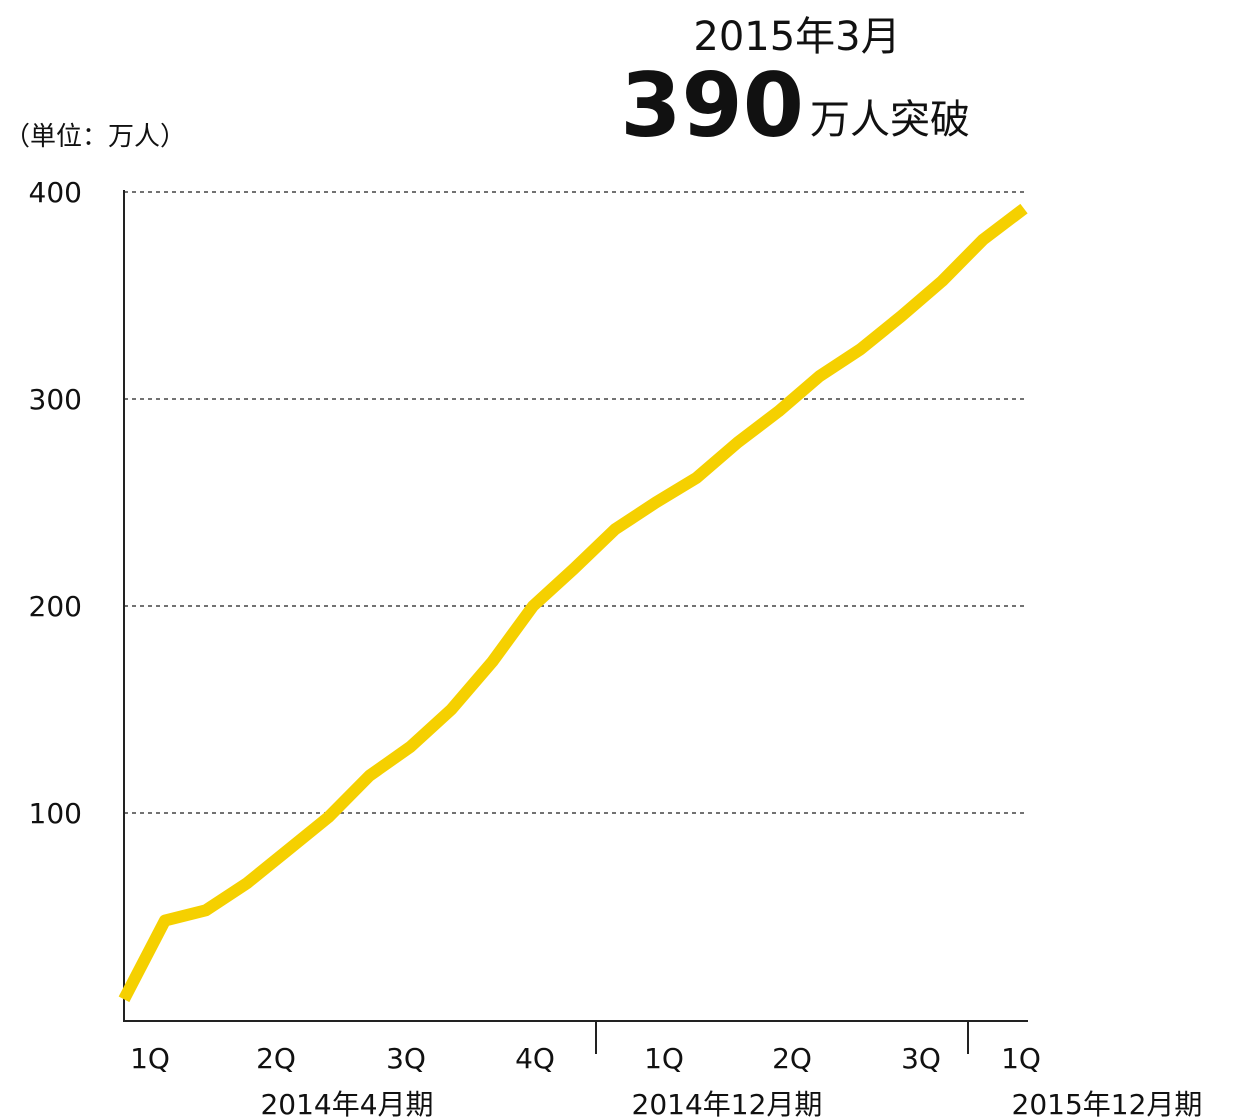 The width and height of the screenshot is (1241, 1119). I want to click on period-labels: 2014年4月期 2014年12月期 2015年12月期, so click(731, 1103).